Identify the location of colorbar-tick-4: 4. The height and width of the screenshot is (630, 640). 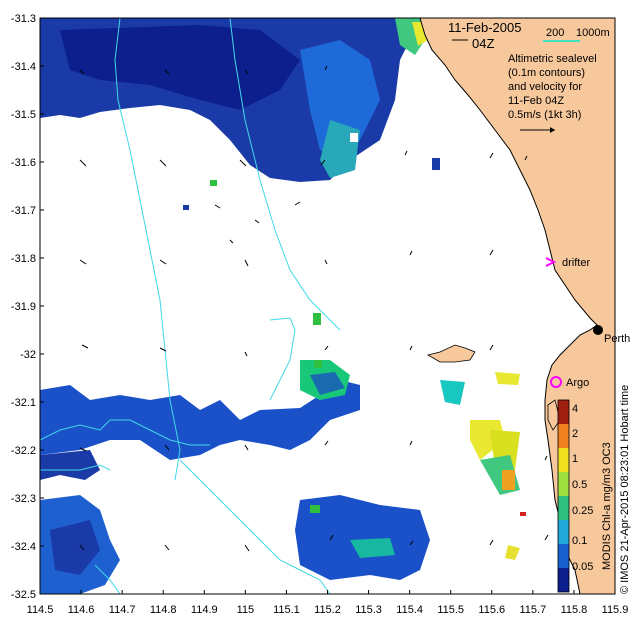
(575, 409).